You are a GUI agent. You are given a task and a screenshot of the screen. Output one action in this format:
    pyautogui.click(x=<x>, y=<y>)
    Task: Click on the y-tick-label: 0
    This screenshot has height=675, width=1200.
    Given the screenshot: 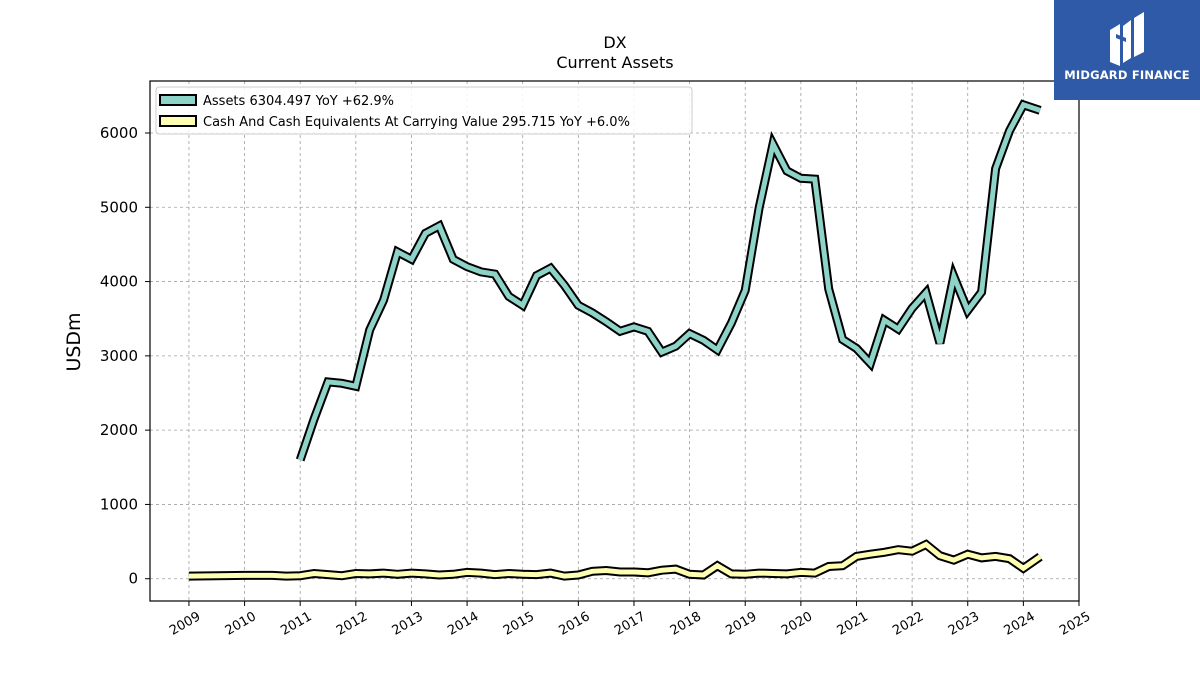 What is the action you would take?
    pyautogui.click(x=133, y=579)
    